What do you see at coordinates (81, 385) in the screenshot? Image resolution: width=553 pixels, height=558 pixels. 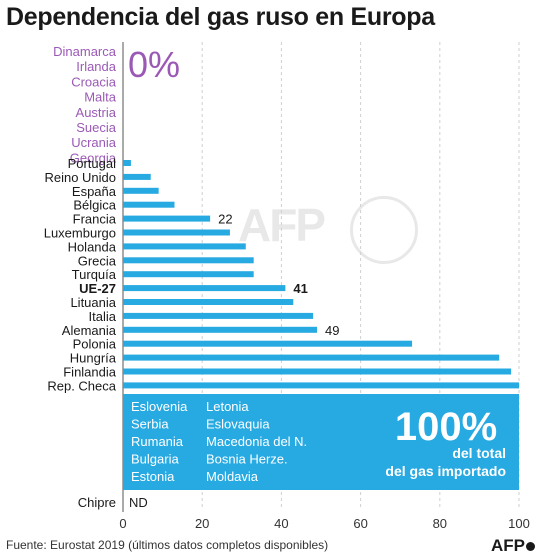 I see `category-label: Rep. Checa` at bounding box center [81, 385].